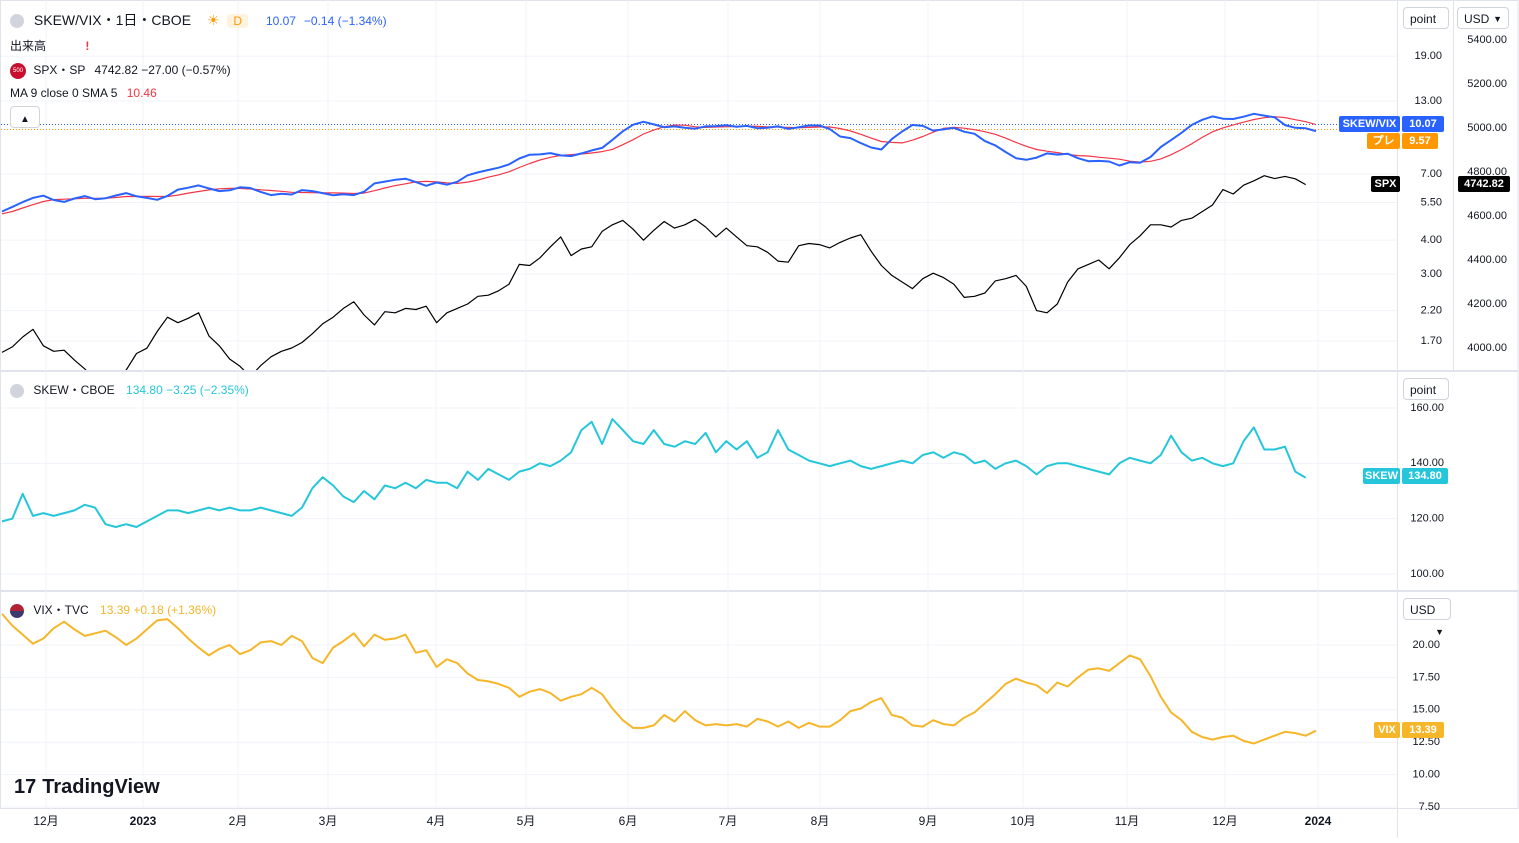 The height and width of the screenshot is (843, 1519). What do you see at coordinates (928, 821) in the screenshot?
I see `time-axis-label-9: 9月` at bounding box center [928, 821].